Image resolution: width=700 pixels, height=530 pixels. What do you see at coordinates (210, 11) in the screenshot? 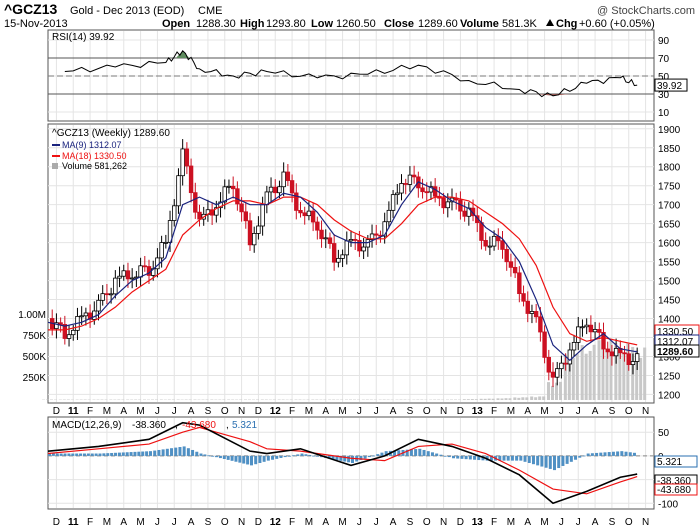
I see `chart-exchange: CME` at bounding box center [210, 11].